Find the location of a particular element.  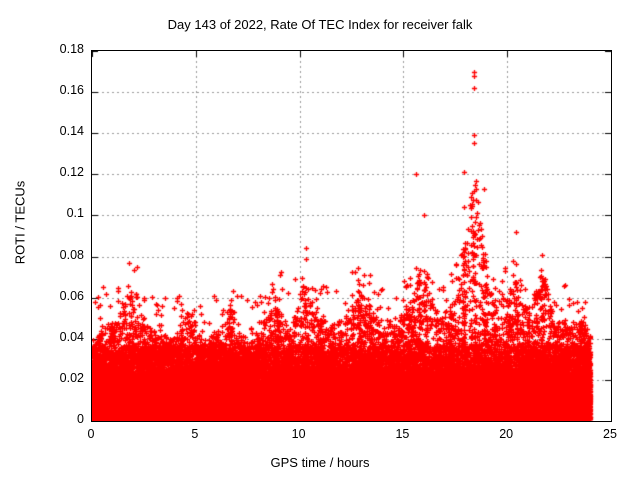

x-tick-label: 20 is located at coordinates (506, 434).